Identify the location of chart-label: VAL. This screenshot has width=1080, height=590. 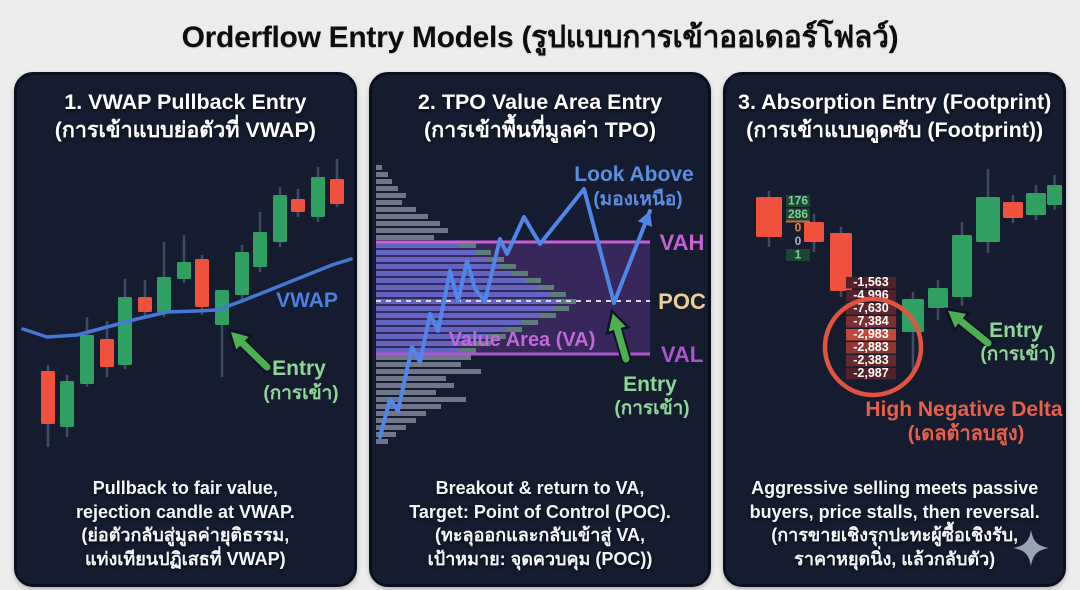
(681, 354).